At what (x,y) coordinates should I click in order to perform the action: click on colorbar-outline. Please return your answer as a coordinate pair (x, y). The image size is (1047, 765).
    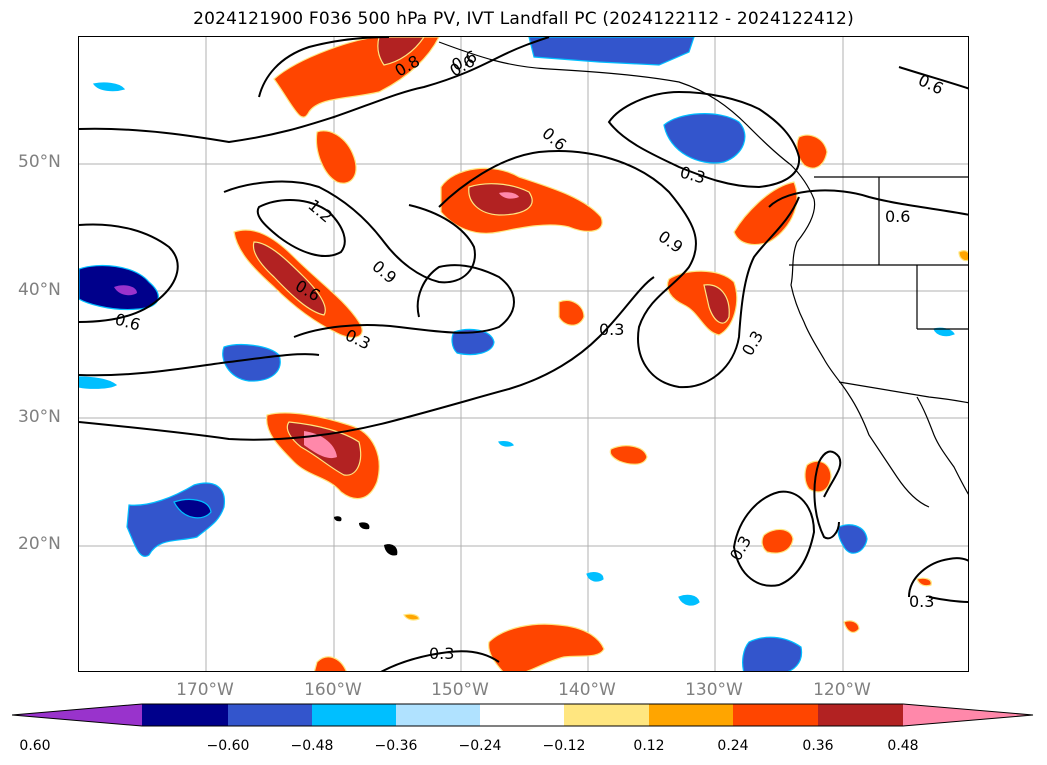
    Looking at the image, I should click on (523, 715).